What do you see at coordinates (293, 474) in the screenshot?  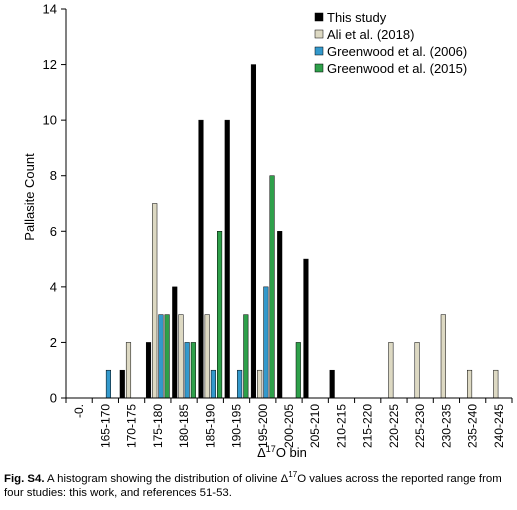 I see `caption-sup: 17` at bounding box center [293, 474].